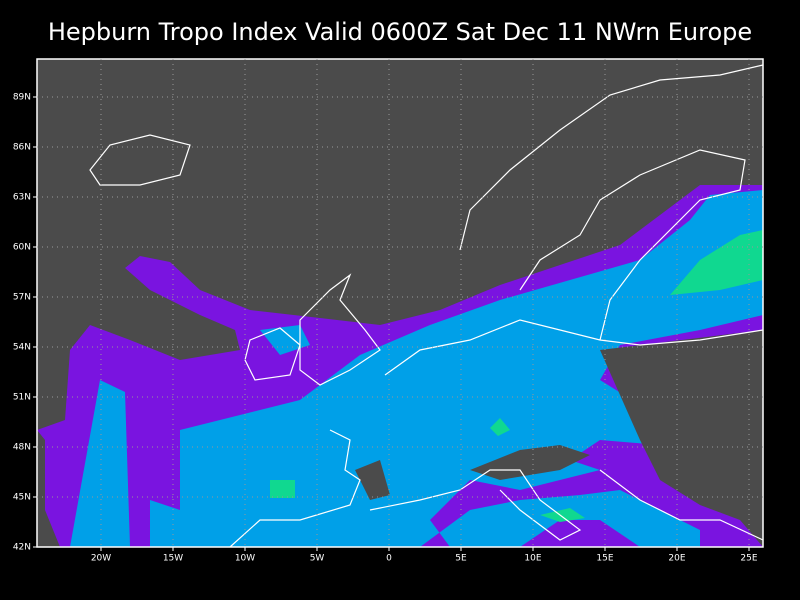 This screenshot has height=600, width=800. I want to click on lat-label: 63N, so click(22, 198).